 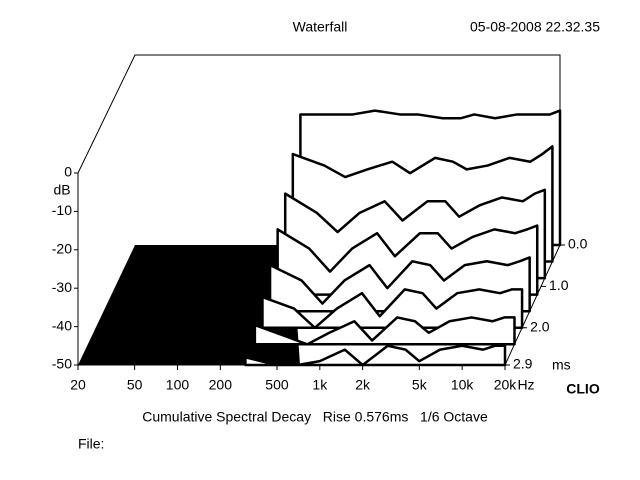 I want to click on t-tick-label: 2.0, so click(x=540, y=326).